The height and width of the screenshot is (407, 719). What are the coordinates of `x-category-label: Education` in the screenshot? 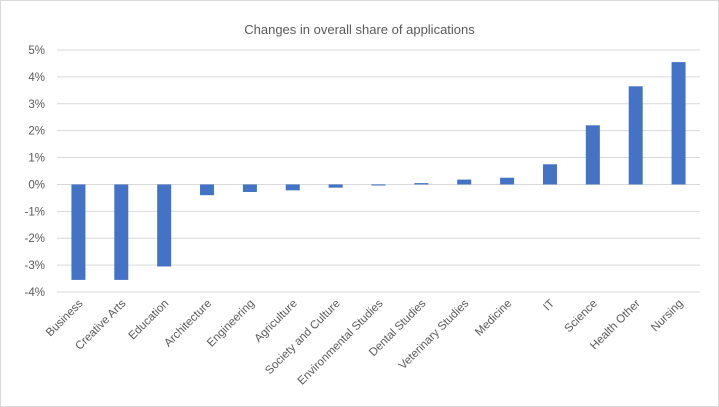 It's located at (149, 320).